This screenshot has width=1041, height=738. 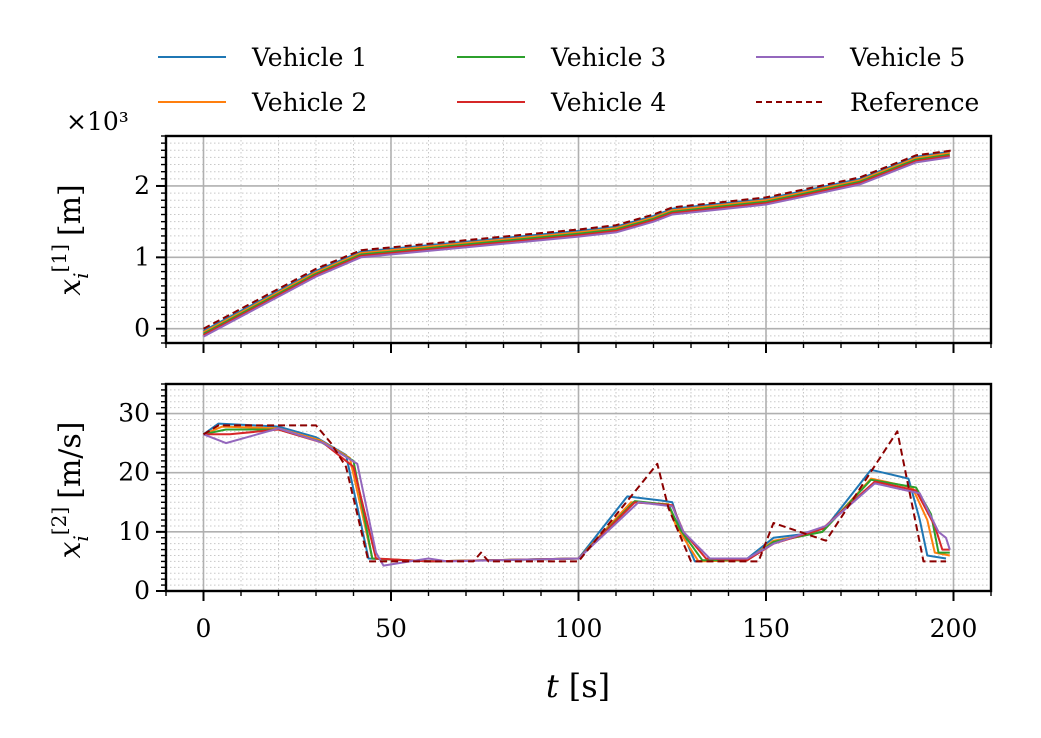 I want to click on legend-item-reference: Reference, so click(x=867, y=102).